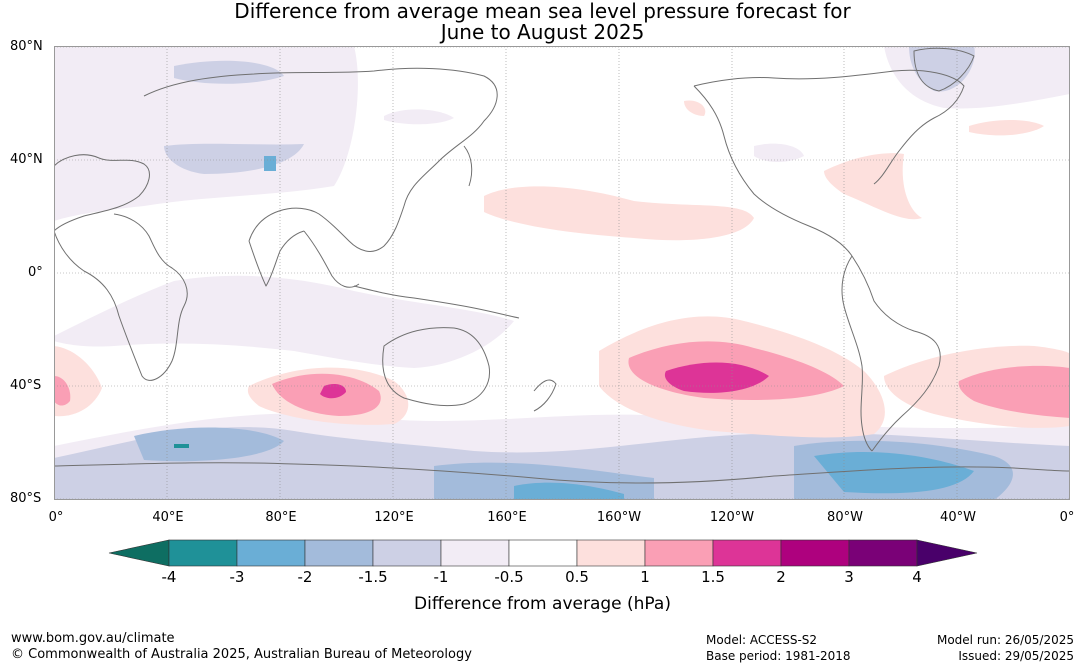  Describe the element at coordinates (281, 517) in the screenshot. I see `lon-label-80e: 80°E` at that location.